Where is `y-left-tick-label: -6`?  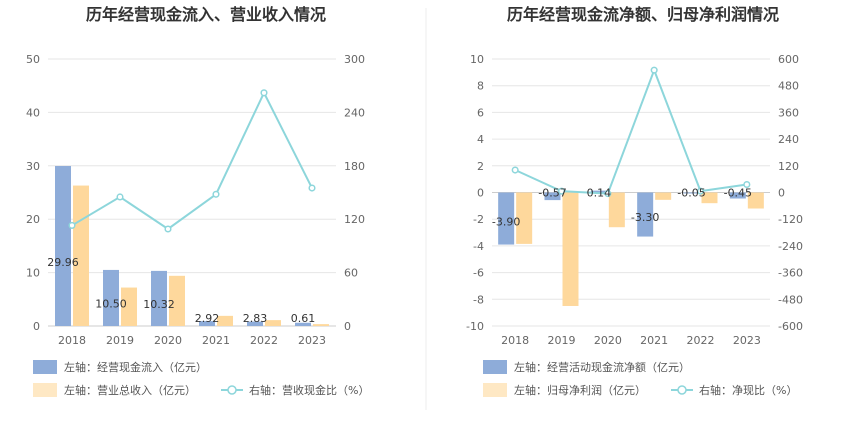
y-left-tick-label: -6 is located at coordinates (478, 273).